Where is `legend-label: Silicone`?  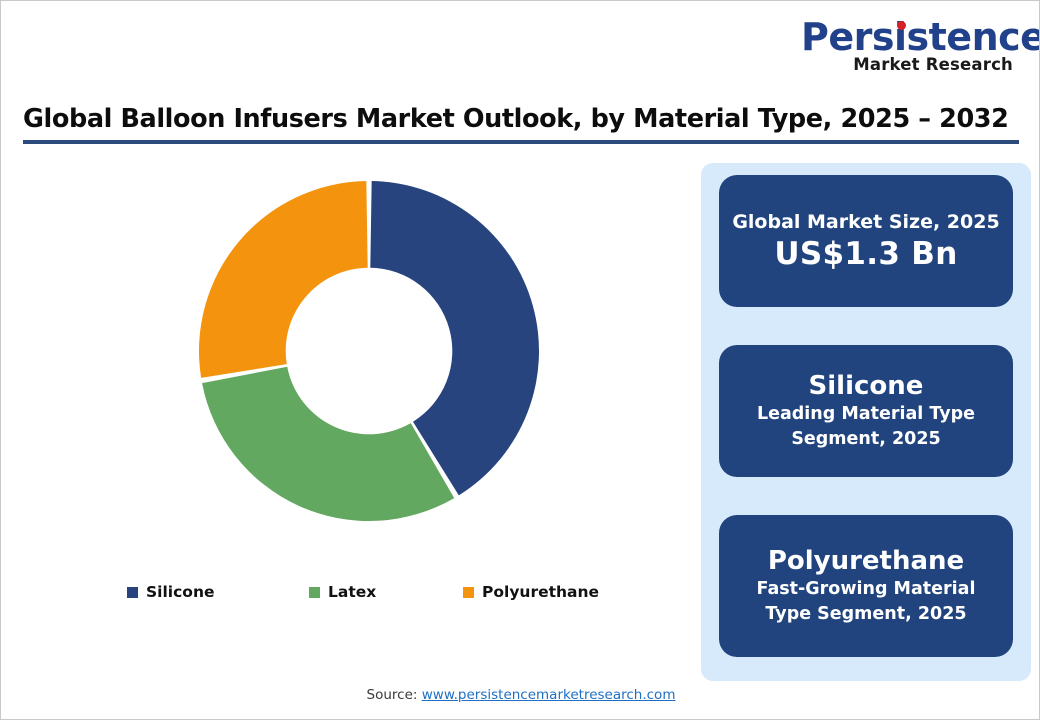 legend-label: Silicone is located at coordinates (180, 592).